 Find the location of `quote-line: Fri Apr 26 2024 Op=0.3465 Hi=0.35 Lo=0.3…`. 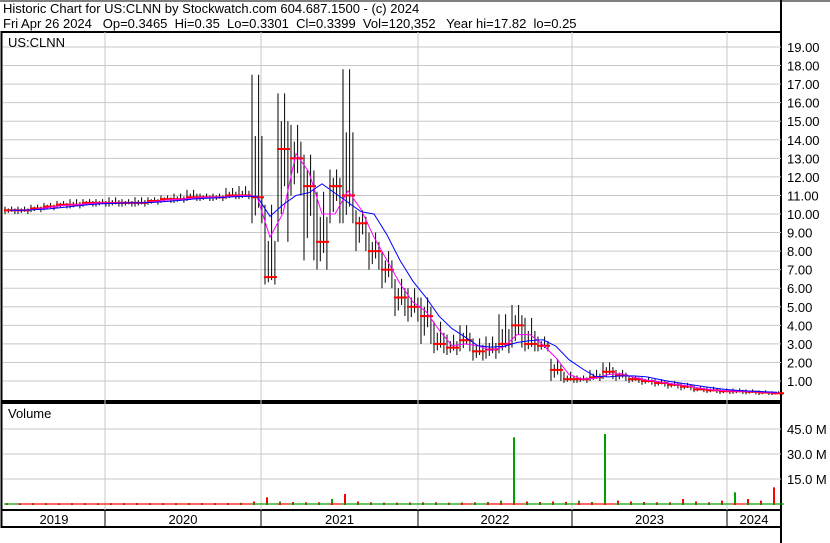

quote-line: Fri Apr 26 2024 Op=0.3465 Hi=0.35 Lo=0.3… is located at coordinates (290, 23).